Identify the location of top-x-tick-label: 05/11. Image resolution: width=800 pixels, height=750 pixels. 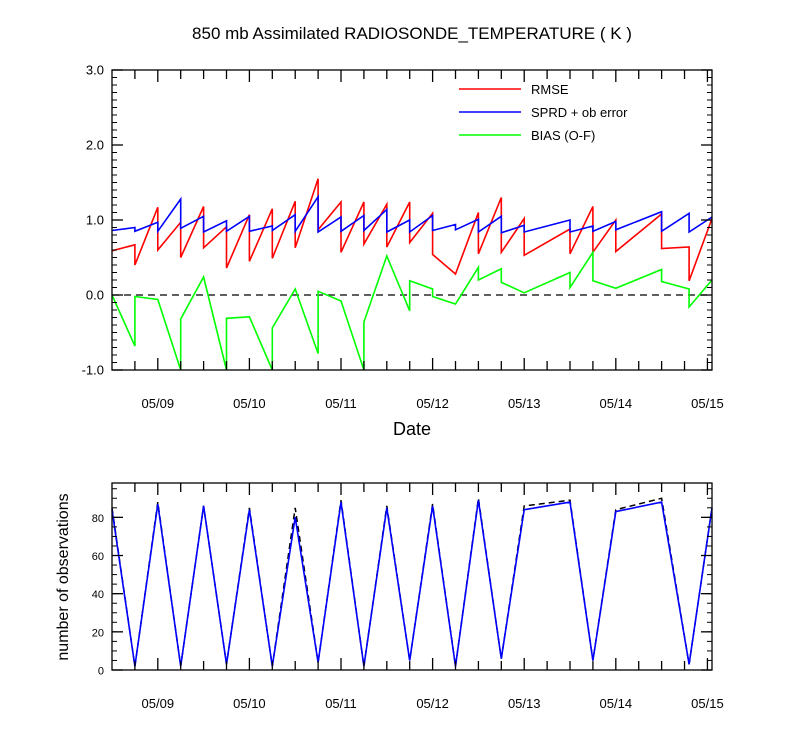
(341, 403).